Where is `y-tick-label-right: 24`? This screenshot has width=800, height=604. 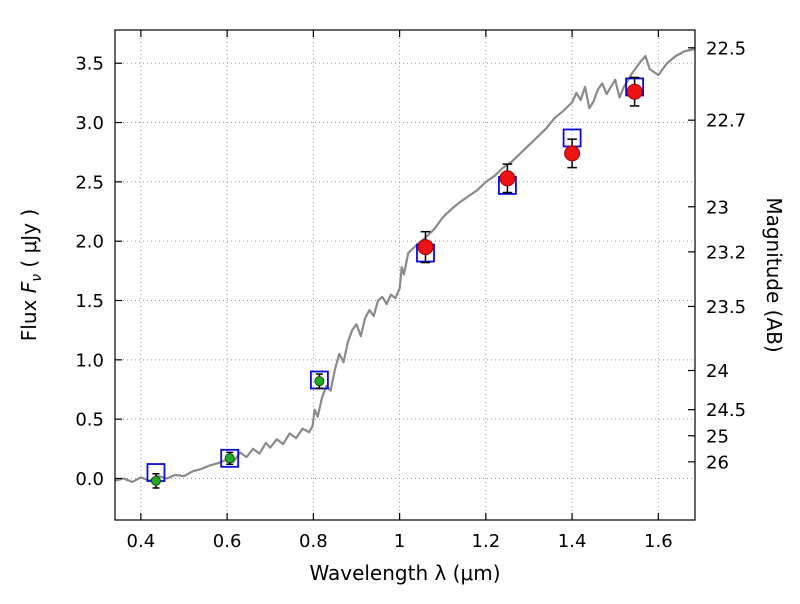 y-tick-label-right: 24 is located at coordinates (717, 371).